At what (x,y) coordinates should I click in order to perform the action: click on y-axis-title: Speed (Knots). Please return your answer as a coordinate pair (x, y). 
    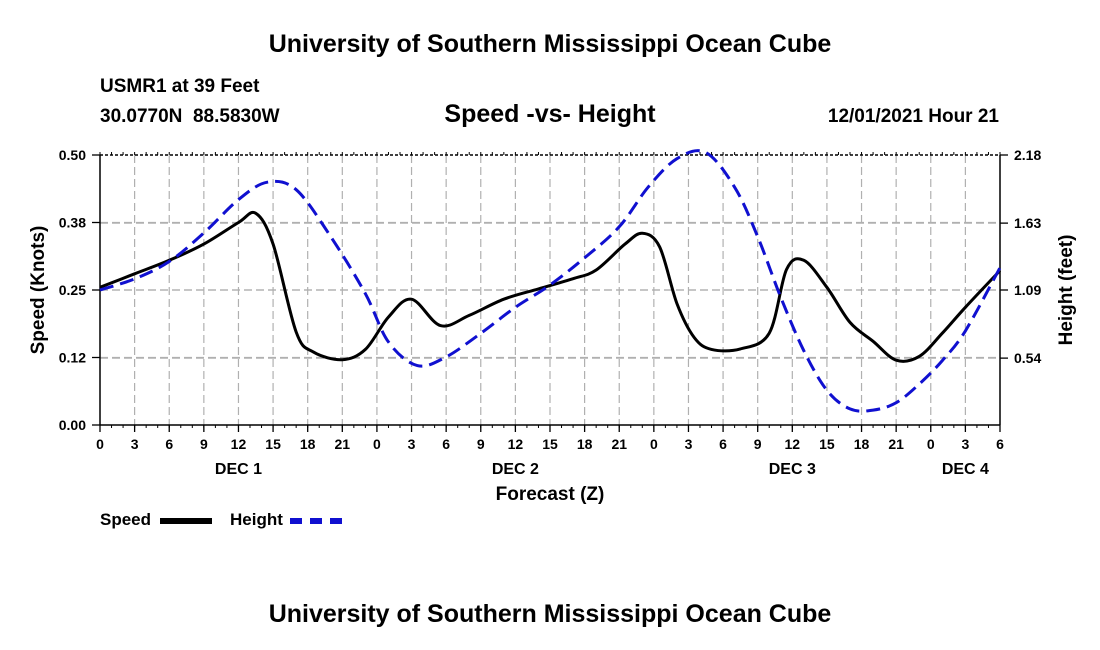
    Looking at the image, I should click on (38, 290).